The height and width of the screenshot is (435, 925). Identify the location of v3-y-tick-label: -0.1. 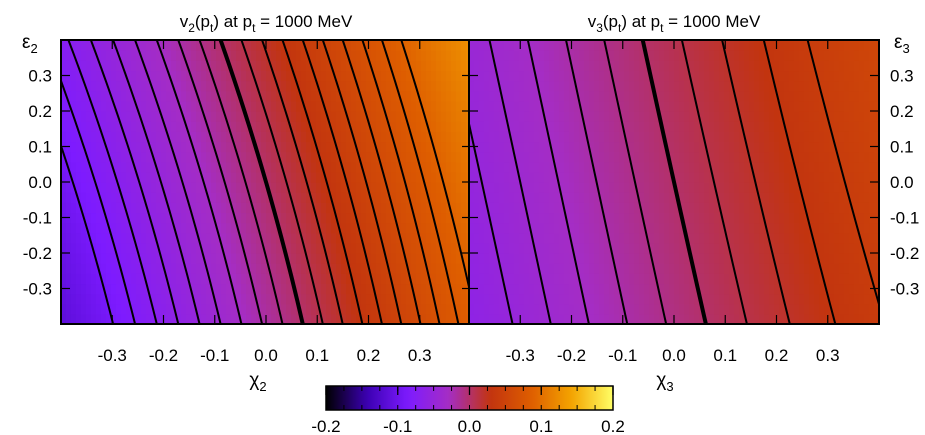
(904, 218).